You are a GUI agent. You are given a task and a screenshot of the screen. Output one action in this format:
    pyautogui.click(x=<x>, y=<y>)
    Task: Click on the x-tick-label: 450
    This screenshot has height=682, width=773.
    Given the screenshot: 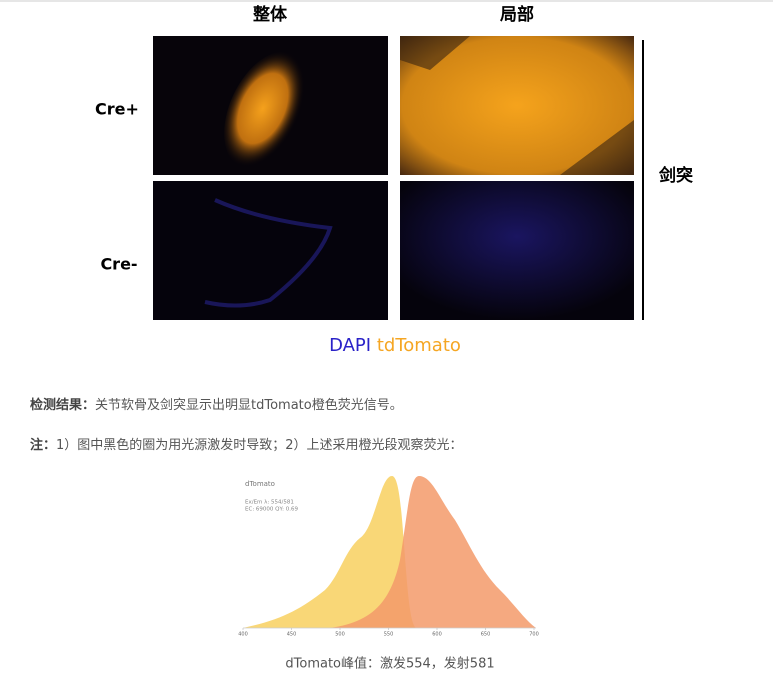 What is the action you would take?
    pyautogui.click(x=292, y=635)
    